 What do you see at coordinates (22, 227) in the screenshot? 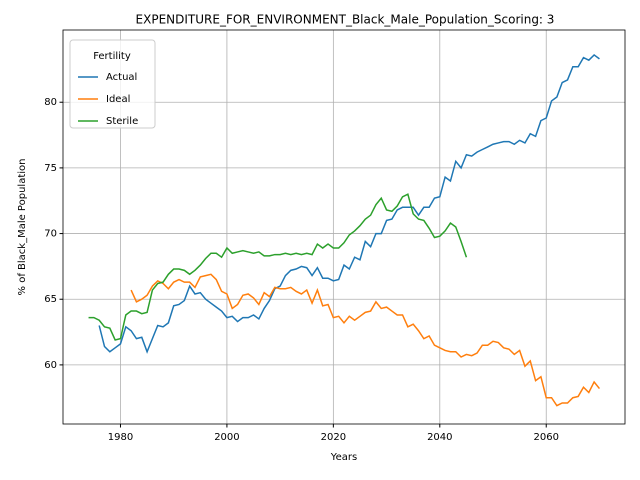
I see `y-axis-label: % of Black_Male Population` at bounding box center [22, 227].